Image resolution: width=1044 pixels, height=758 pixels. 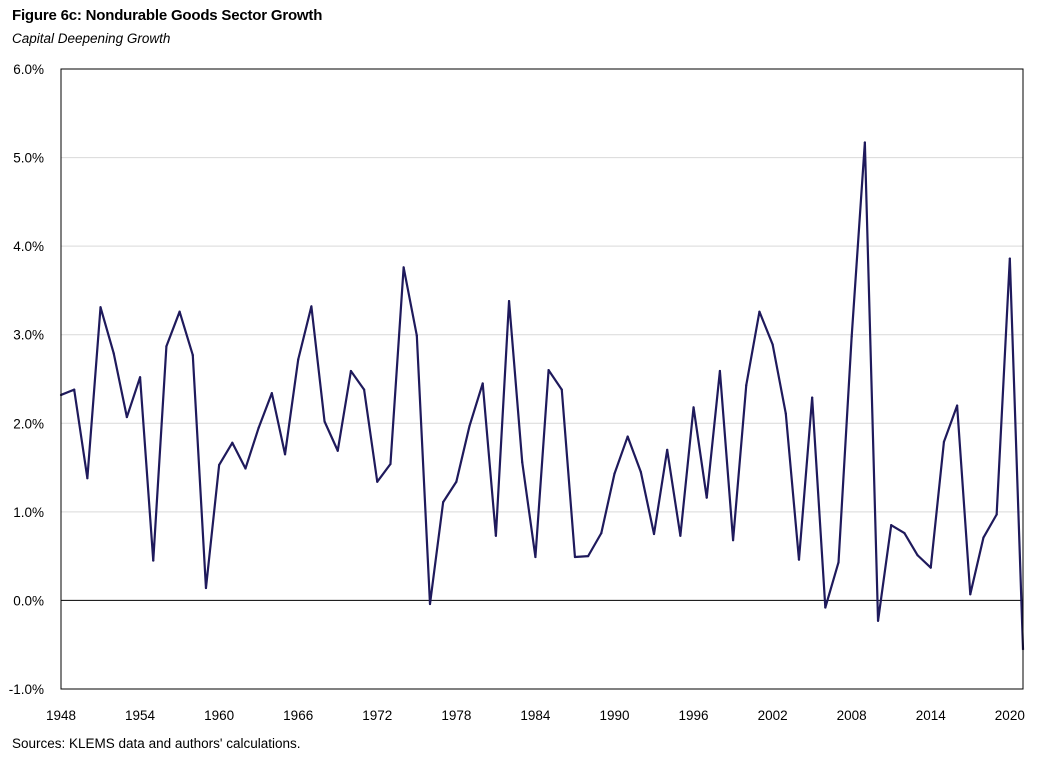 What do you see at coordinates (694, 715) in the screenshot?
I see `x-tick-label: 1996` at bounding box center [694, 715].